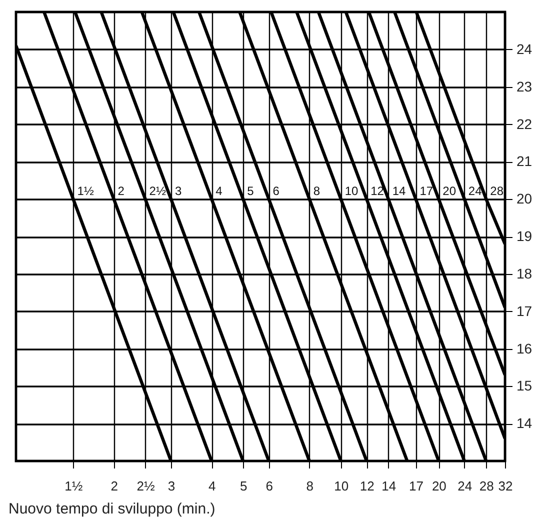  What do you see at coordinates (351, 191) in the screenshot?
I see `annotation: 10` at bounding box center [351, 191].